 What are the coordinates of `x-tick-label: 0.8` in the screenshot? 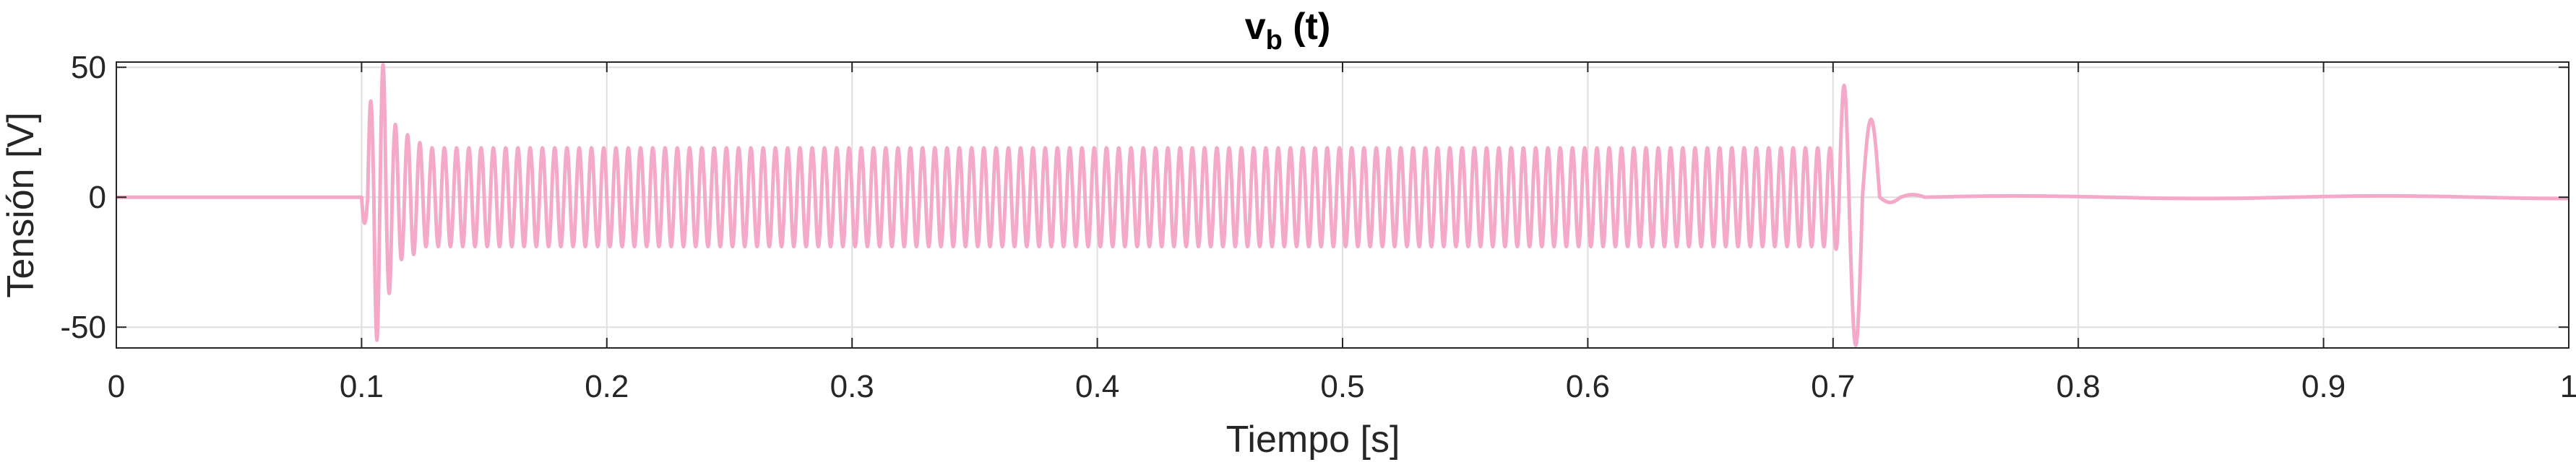 It's located at (2078, 386).